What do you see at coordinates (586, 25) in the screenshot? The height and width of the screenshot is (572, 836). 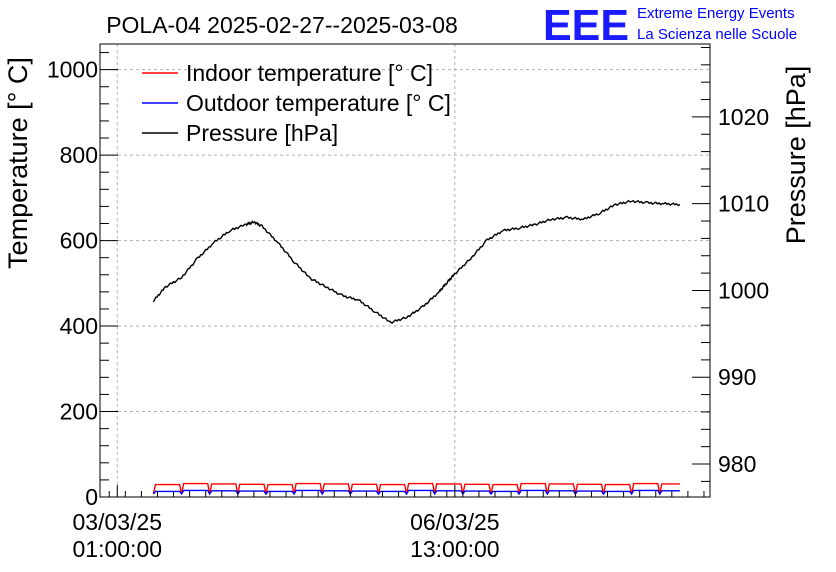 I see `eee-logo-mark: EEE` at bounding box center [586, 25].